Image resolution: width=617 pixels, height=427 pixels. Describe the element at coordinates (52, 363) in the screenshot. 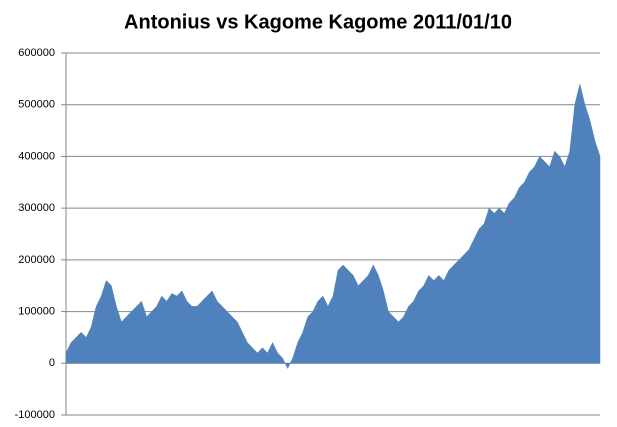

I see `y-tick-label: 0` at that location.